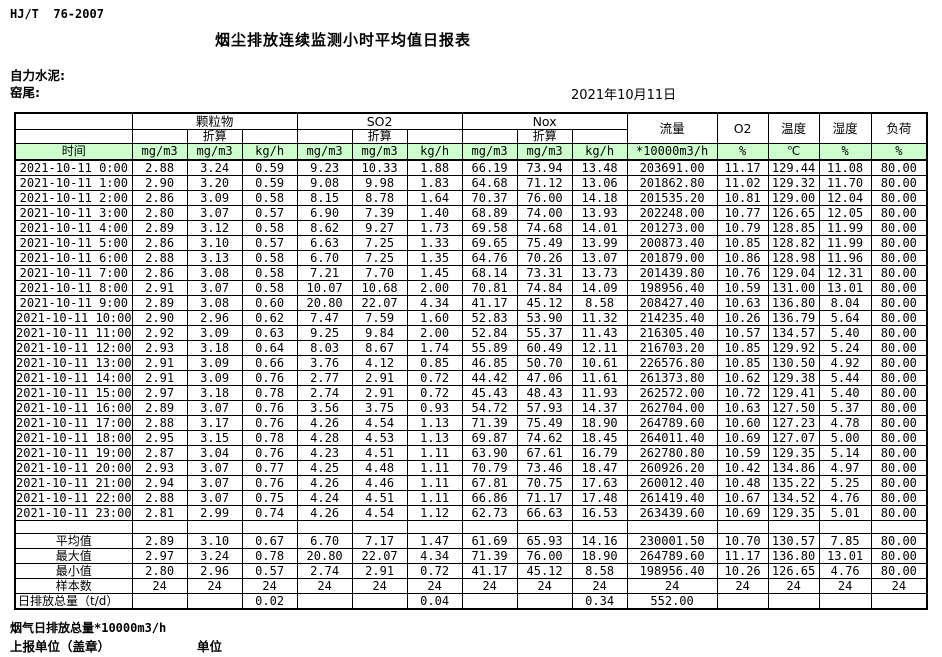 This screenshot has height=657, width=942. I want to click on value-cell: 10.57, so click(742, 333).